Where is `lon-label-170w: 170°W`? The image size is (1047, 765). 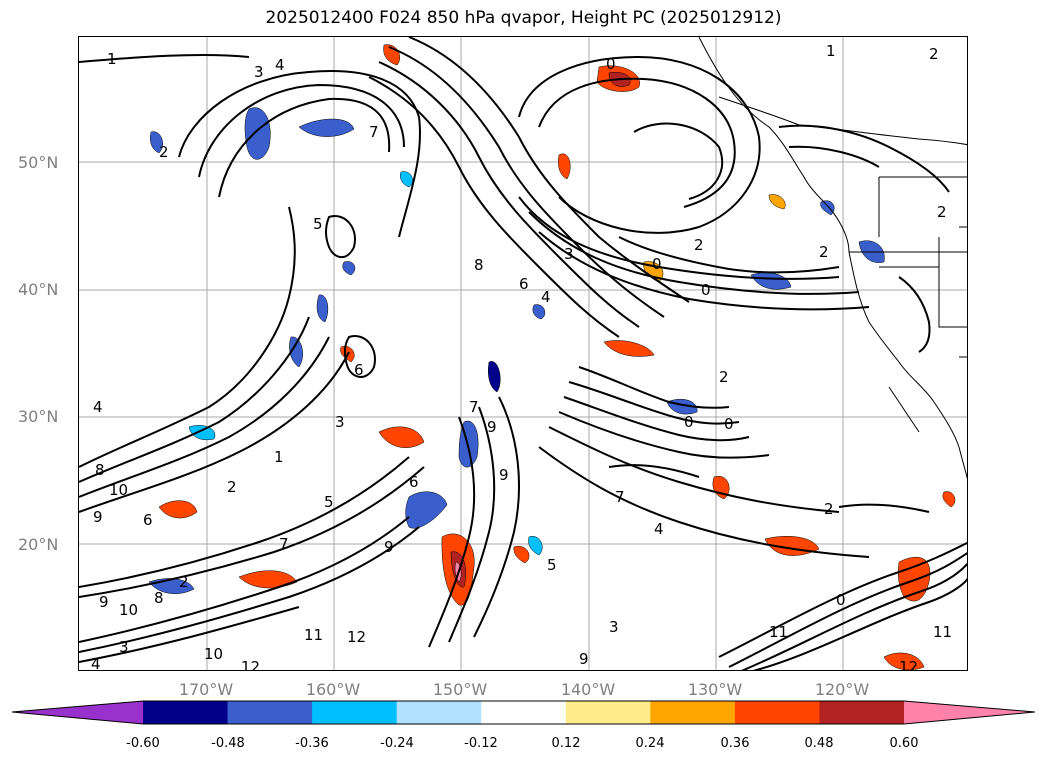 lon-label-170w: 170°W is located at coordinates (206, 689).